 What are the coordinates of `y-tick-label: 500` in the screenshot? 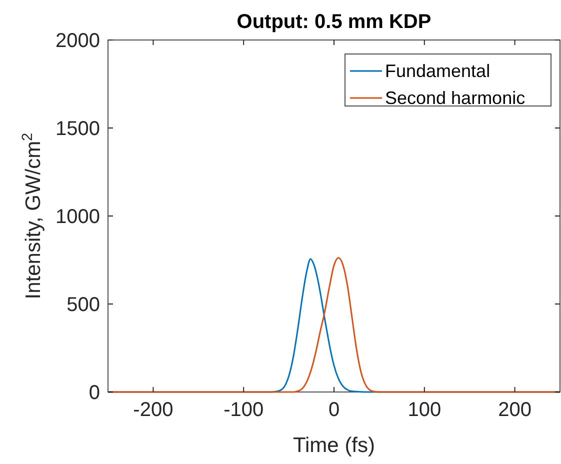 It's located at (83, 305).